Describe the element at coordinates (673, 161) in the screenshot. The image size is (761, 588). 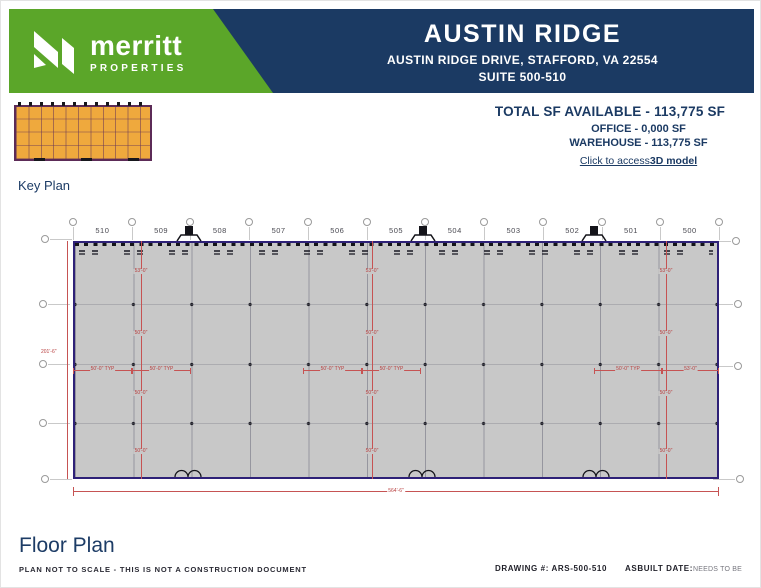
I see `3d-model-link-bold: 3D model` at that location.